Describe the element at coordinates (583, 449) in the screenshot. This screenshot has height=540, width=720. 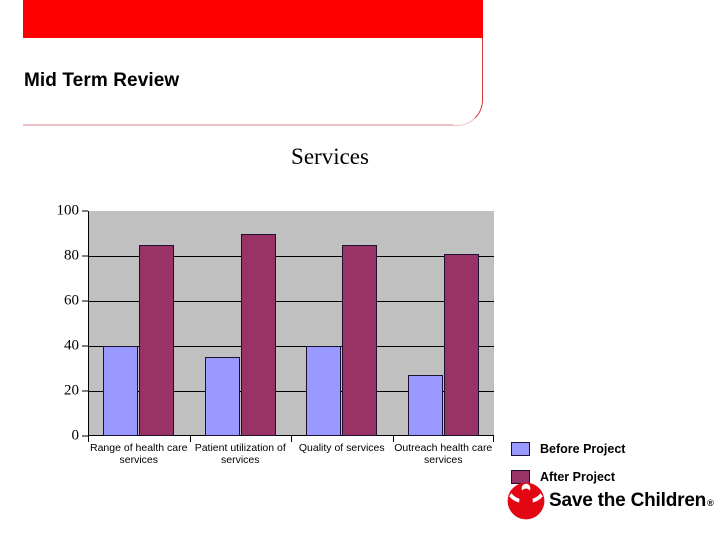
I see `legend-item-label: Before Project` at that location.